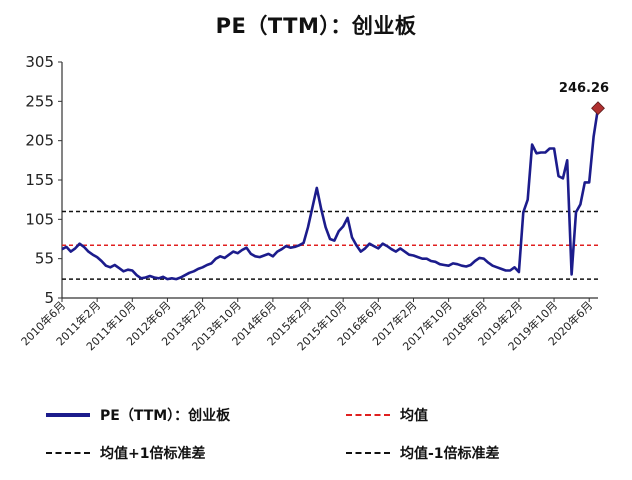  What do you see at coordinates (39, 180) in the screenshot?
I see `y-tick-label: 155` at bounding box center [39, 180].